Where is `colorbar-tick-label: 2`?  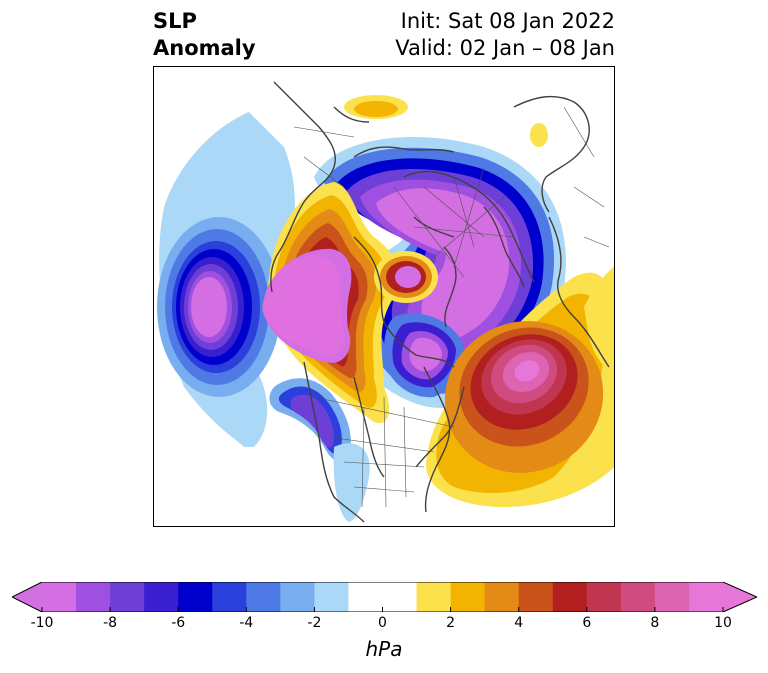
colorbar-tick-label: 2 is located at coordinates (451, 623).